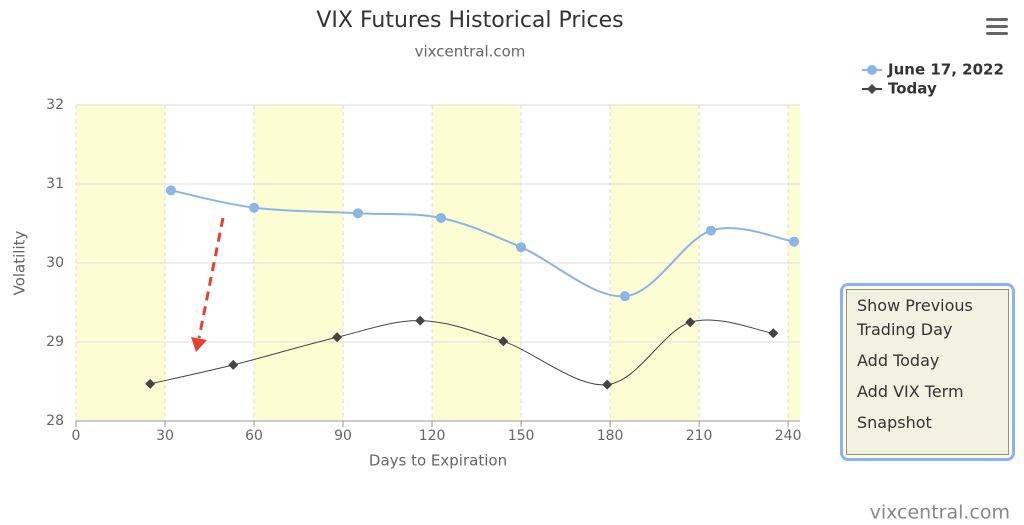  What do you see at coordinates (910, 391) in the screenshot?
I see `menu-item: Add VIX Term` at bounding box center [910, 391].